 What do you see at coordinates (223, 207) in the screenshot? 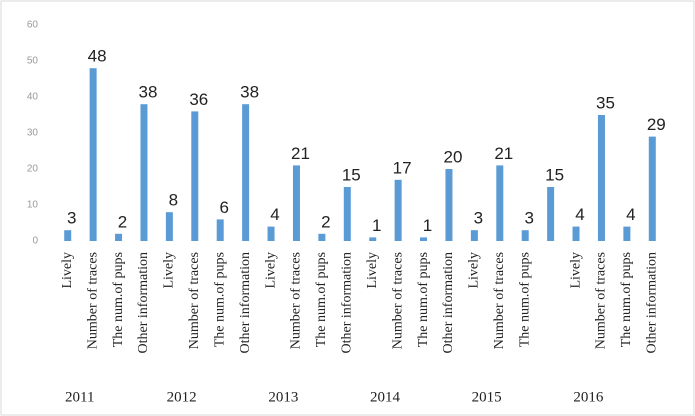
I see `data-label: 6` at bounding box center [223, 207].